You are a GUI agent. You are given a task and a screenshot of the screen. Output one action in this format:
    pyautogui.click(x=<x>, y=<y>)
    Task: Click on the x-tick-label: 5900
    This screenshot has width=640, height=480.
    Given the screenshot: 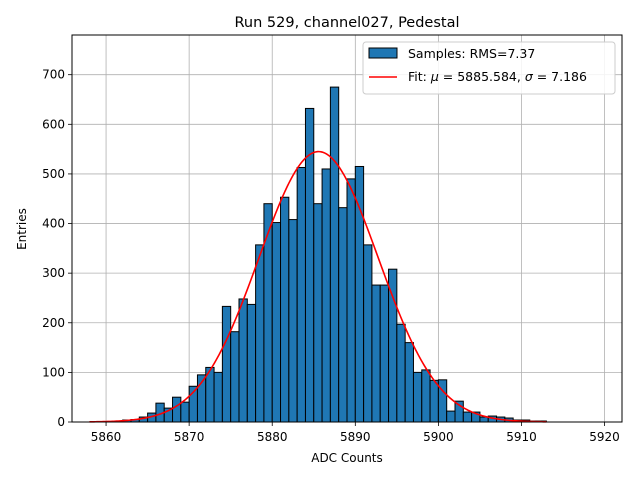 What is the action you would take?
    pyautogui.click(x=438, y=437)
    